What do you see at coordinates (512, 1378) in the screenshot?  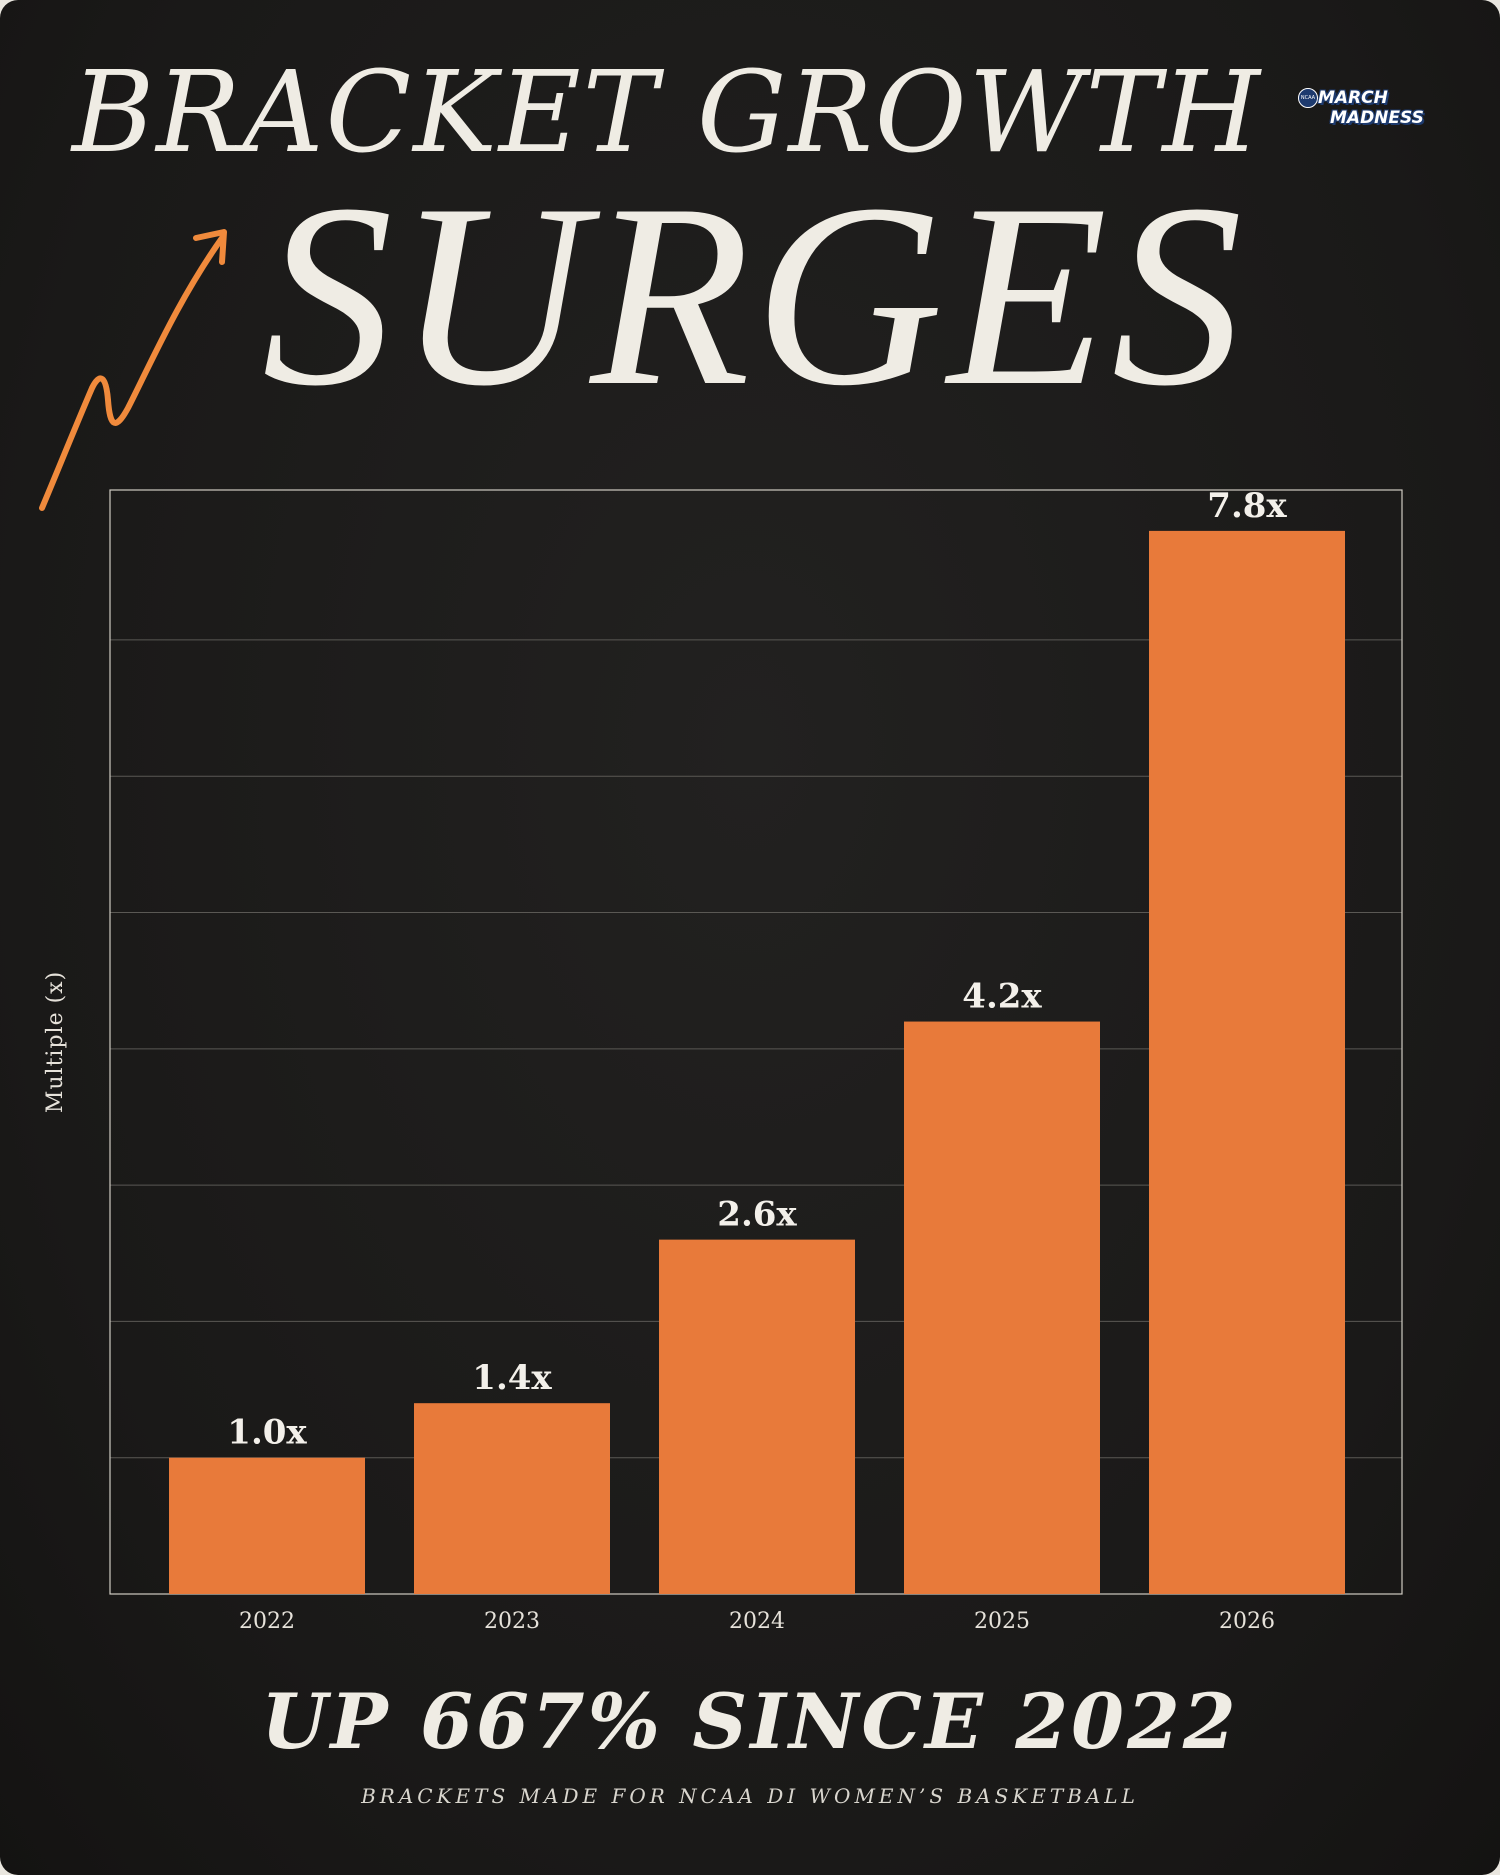 I see `data-label-2023: 1.4x` at bounding box center [512, 1378].